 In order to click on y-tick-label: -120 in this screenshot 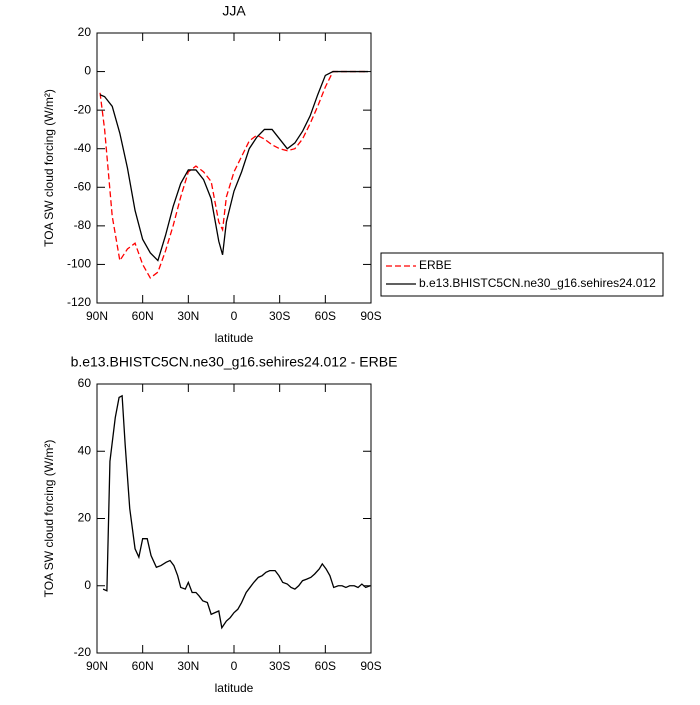, I will do `click(79, 302)`.